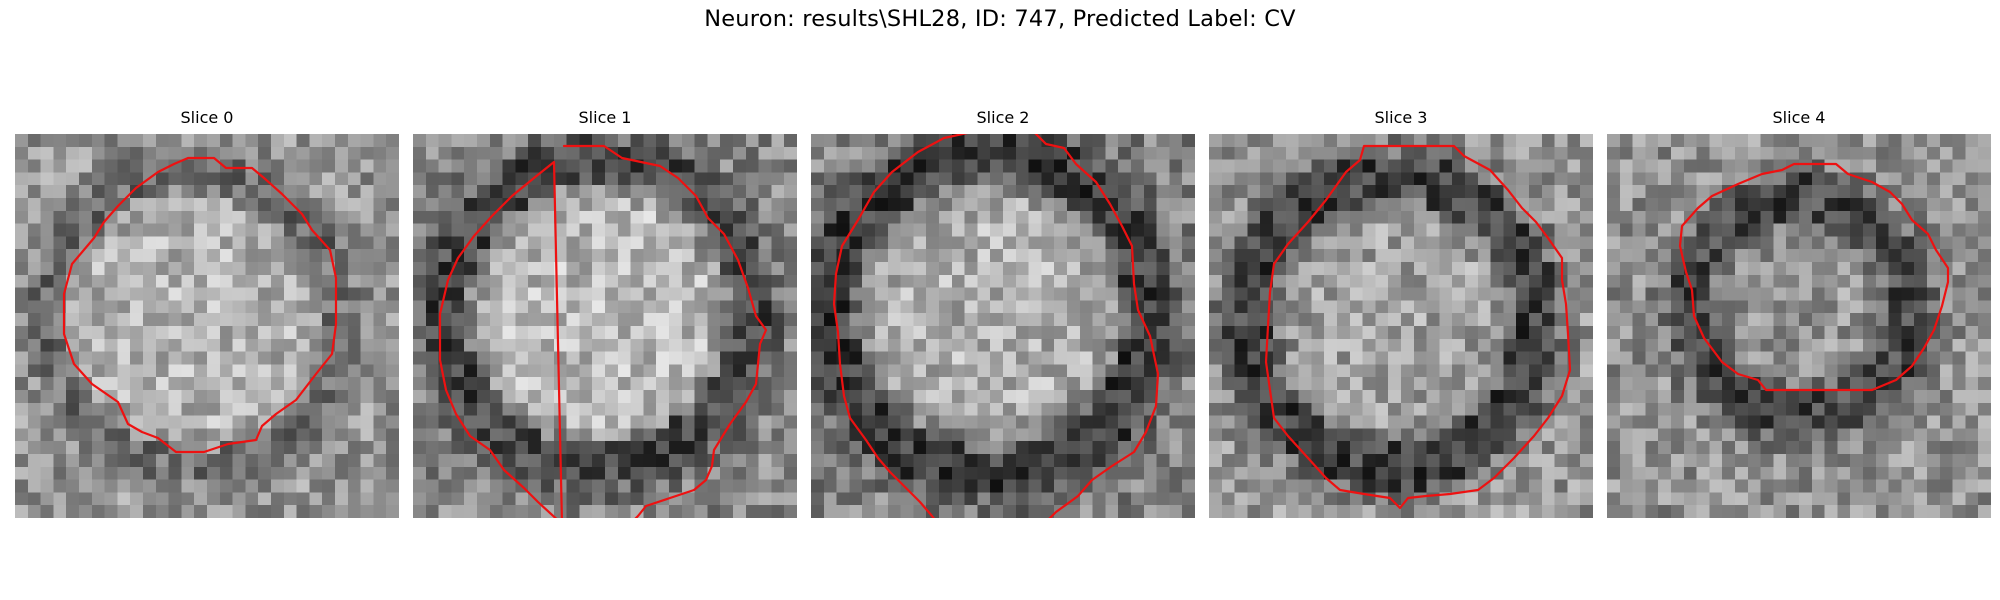  Describe the element at coordinates (1401, 118) in the screenshot. I see `slice-title-3: Slice 3` at that location.